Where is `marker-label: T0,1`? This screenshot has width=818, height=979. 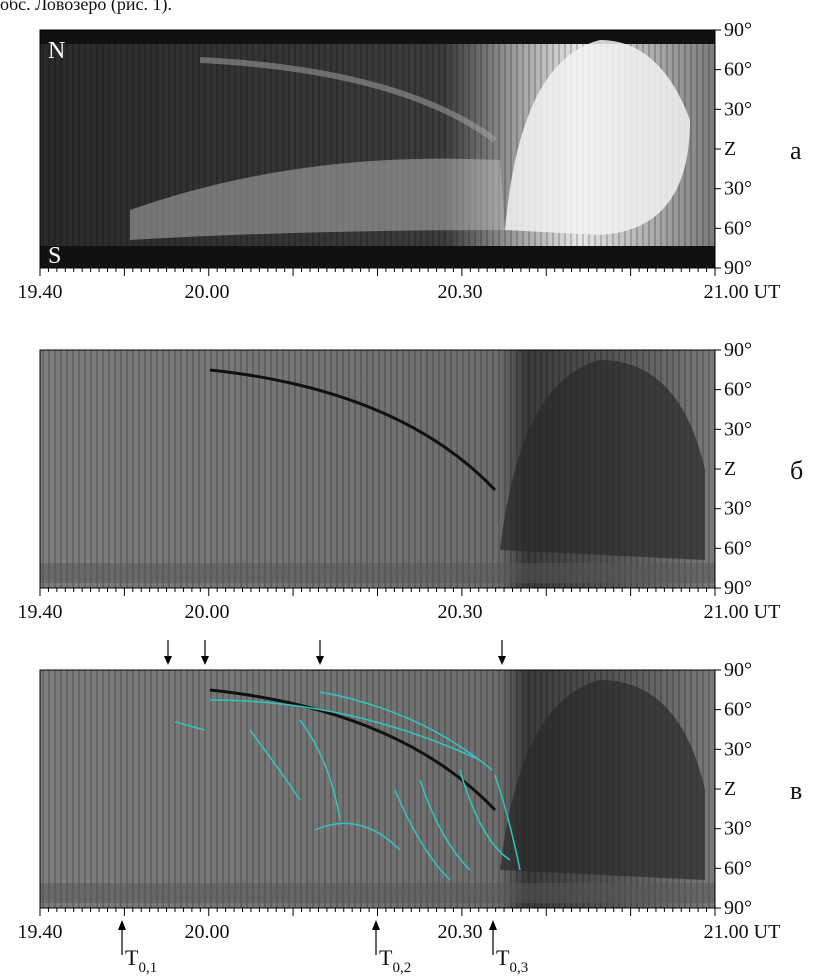 marker-label: T0,1 is located at coordinates (141, 960).